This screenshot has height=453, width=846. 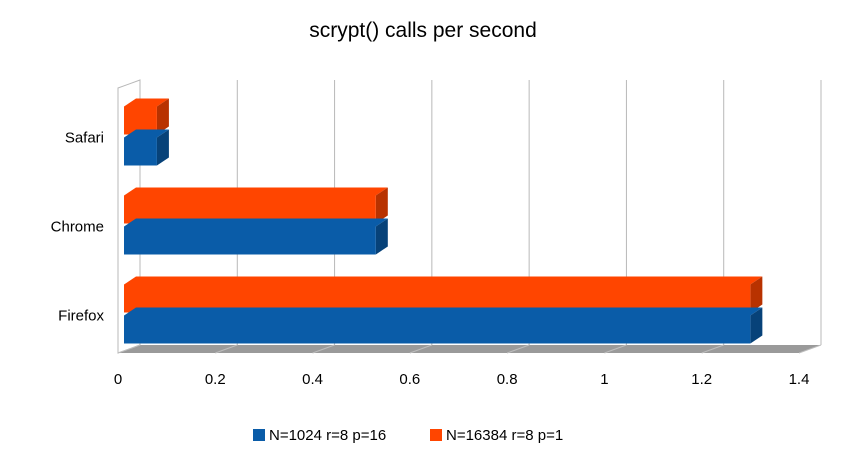 I want to click on chart-title: scrypt() calls per second, so click(x=423, y=30).